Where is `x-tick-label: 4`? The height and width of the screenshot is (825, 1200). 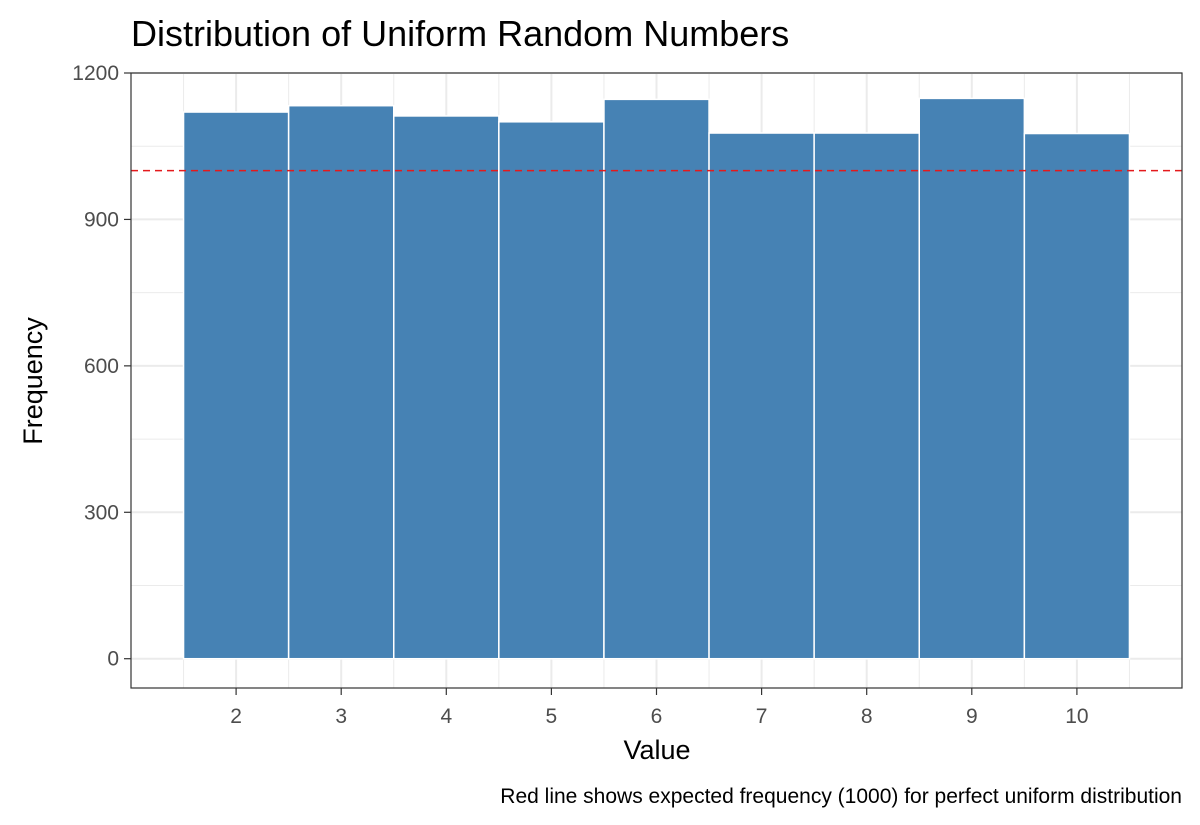
x-tick-label: 4 is located at coordinates (446, 716).